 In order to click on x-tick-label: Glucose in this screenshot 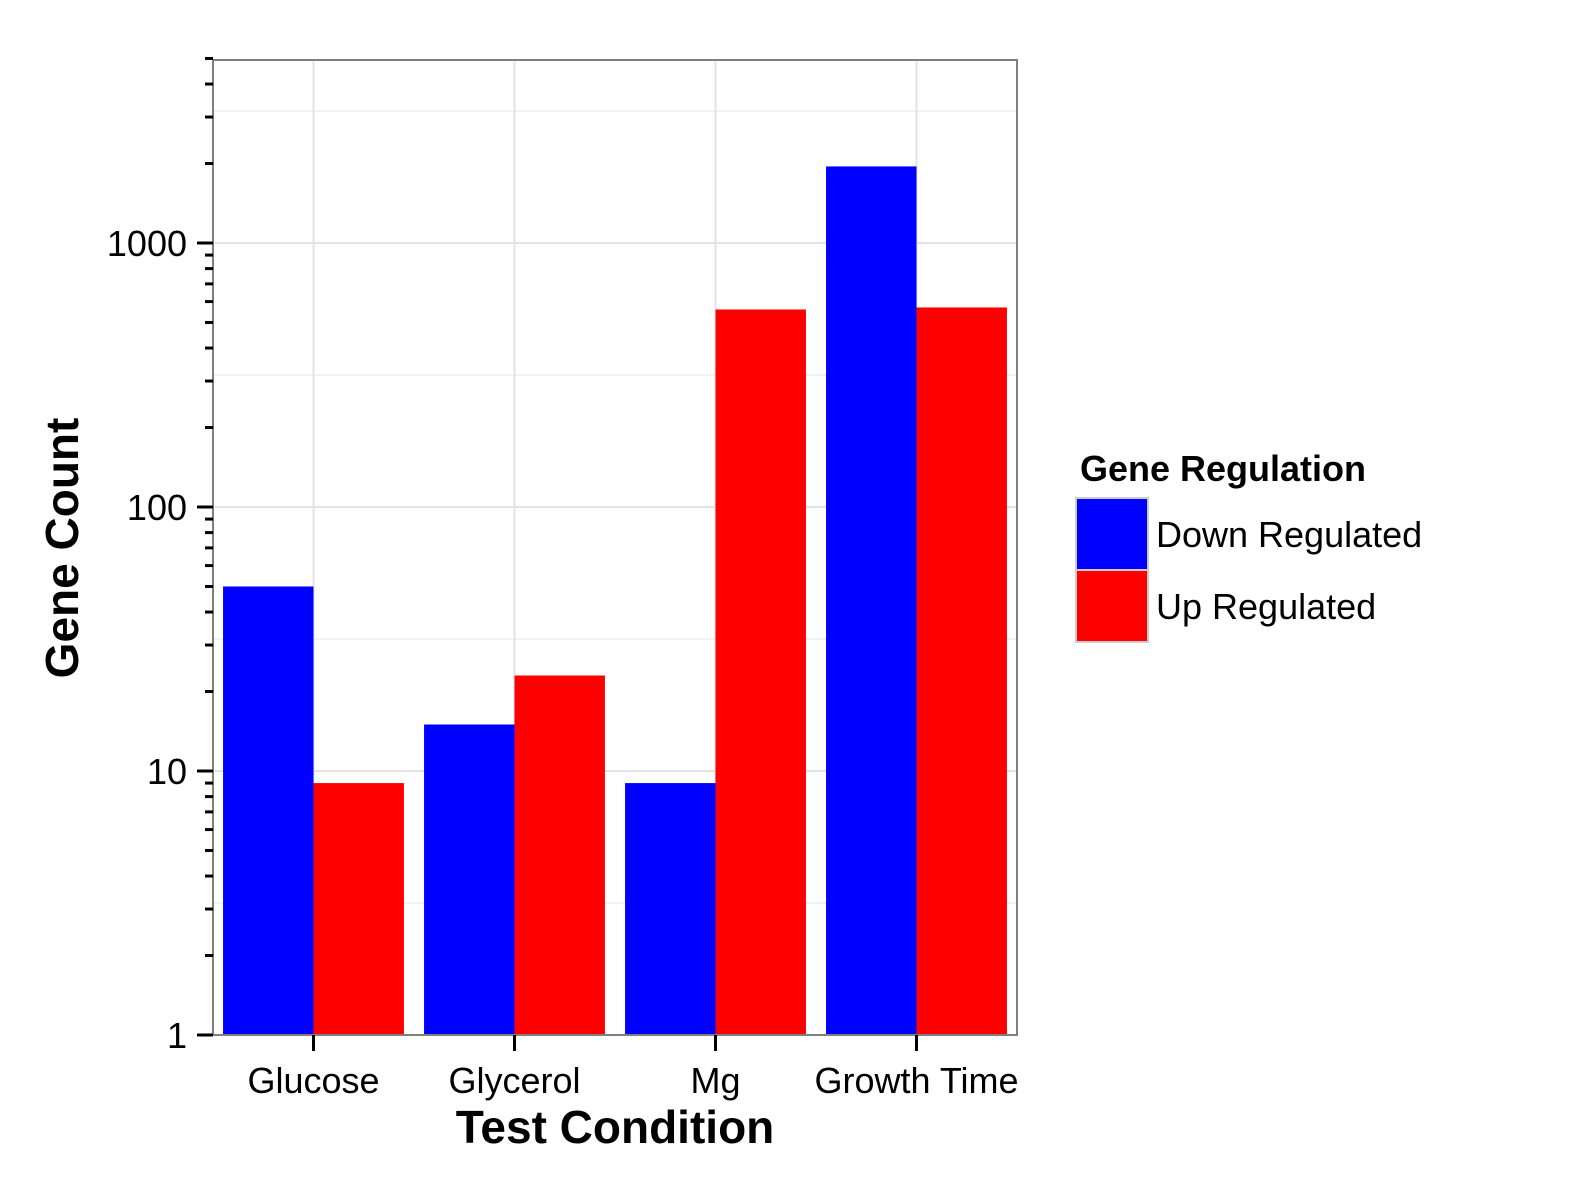, I will do `click(313, 1080)`.